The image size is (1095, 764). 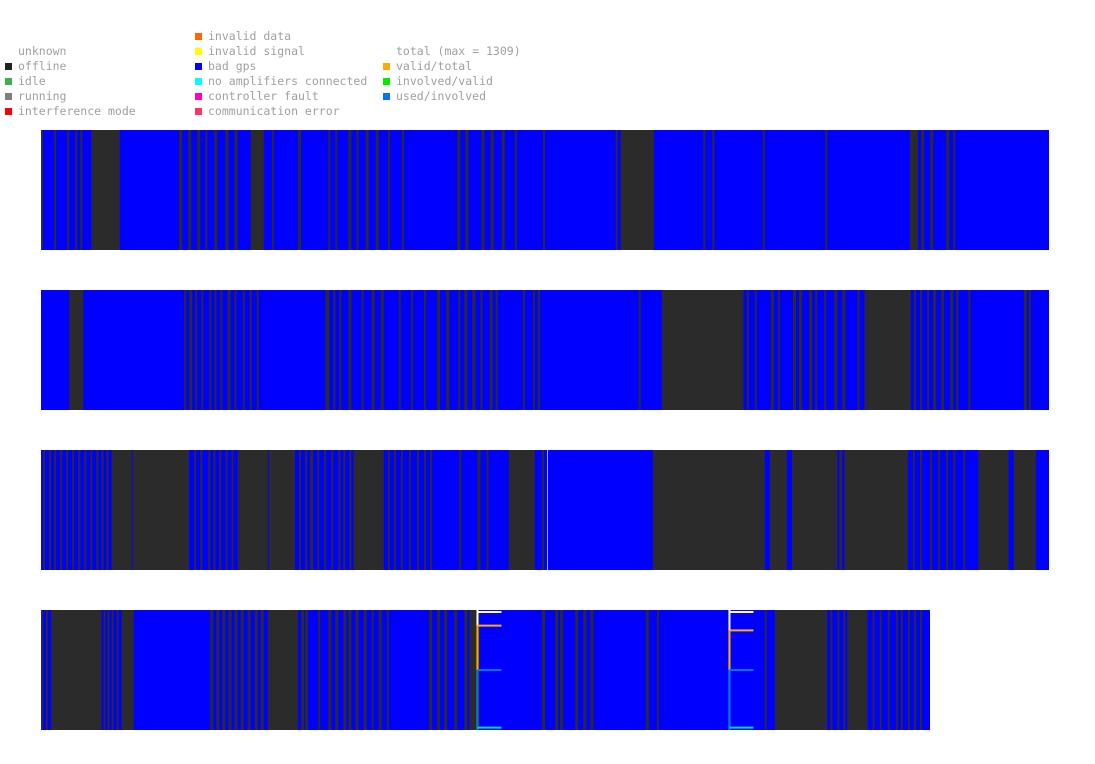 What do you see at coordinates (550, 350) in the screenshot?
I see `timeline-svg` at bounding box center [550, 350].